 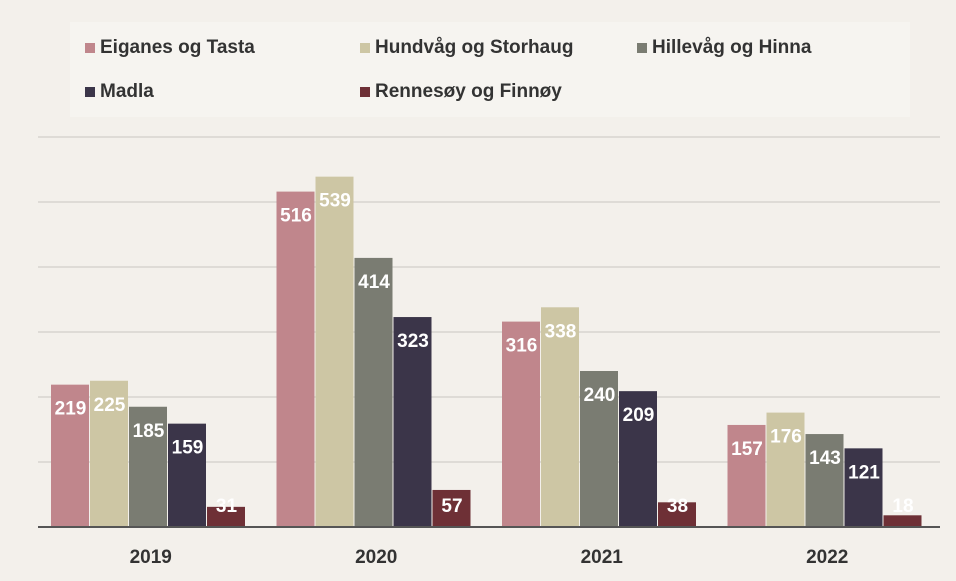 I want to click on data-label: 38, so click(x=677, y=506).